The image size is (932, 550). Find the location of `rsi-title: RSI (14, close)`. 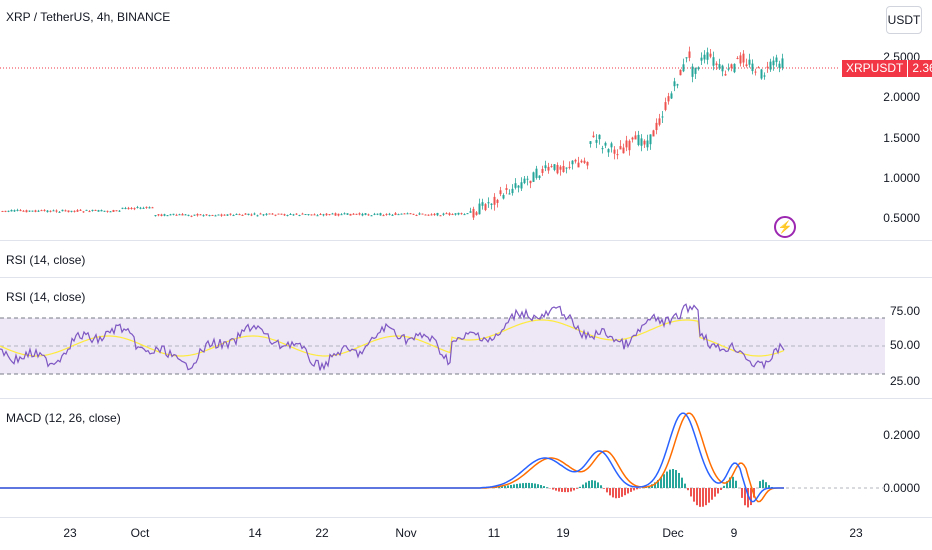

rsi-title: RSI (14, close) is located at coordinates (46, 297).